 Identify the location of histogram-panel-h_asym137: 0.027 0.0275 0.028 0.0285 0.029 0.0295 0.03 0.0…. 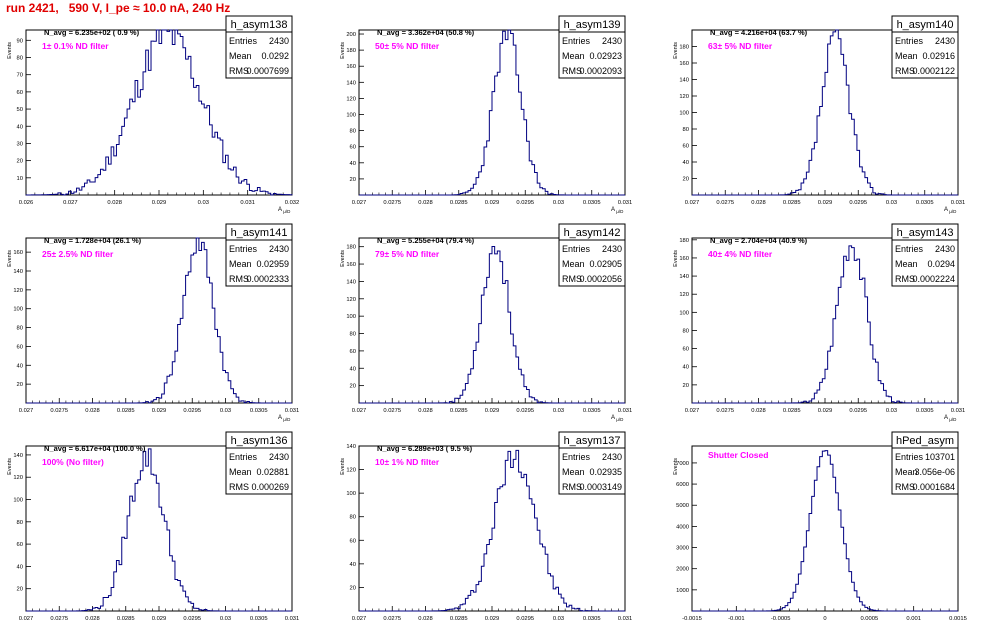
(486, 526).